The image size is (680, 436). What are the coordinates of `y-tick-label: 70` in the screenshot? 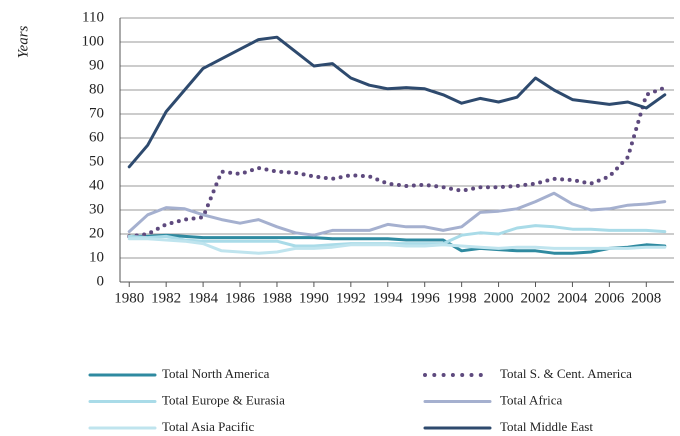 It's located at (96, 113).